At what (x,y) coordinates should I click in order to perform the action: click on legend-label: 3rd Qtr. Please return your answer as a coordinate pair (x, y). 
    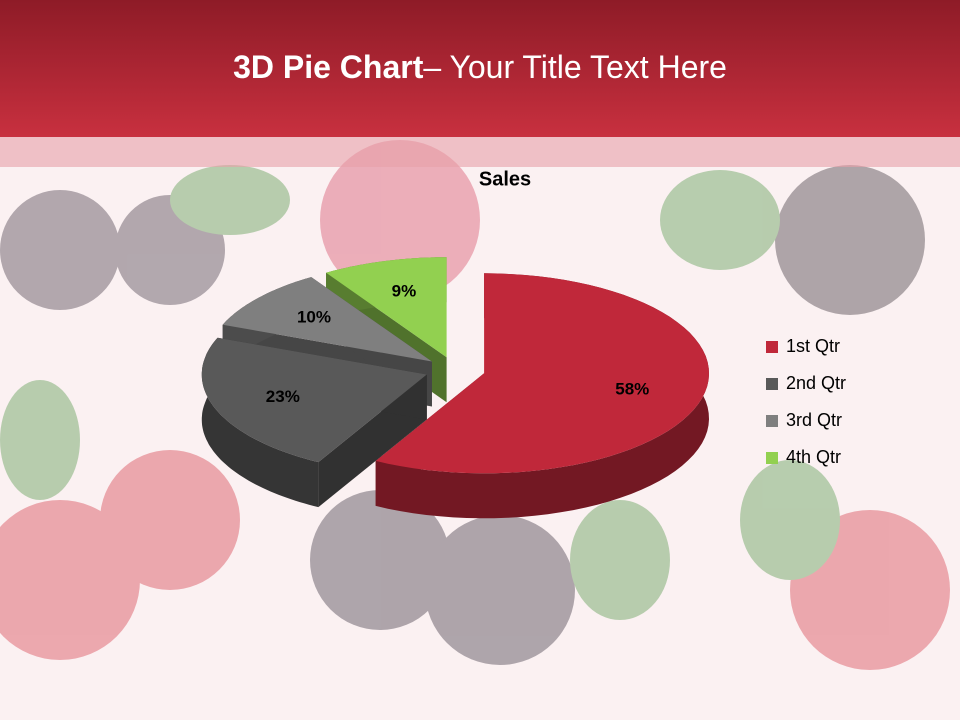
    Looking at the image, I should click on (814, 420).